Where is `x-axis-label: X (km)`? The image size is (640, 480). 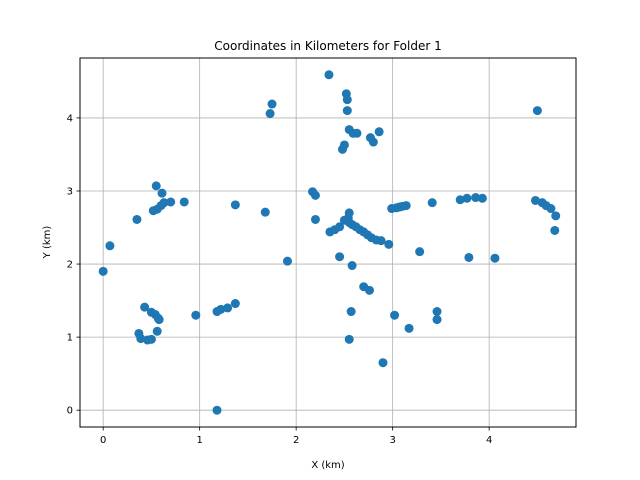 x-axis-label: X (km) is located at coordinates (327, 465).